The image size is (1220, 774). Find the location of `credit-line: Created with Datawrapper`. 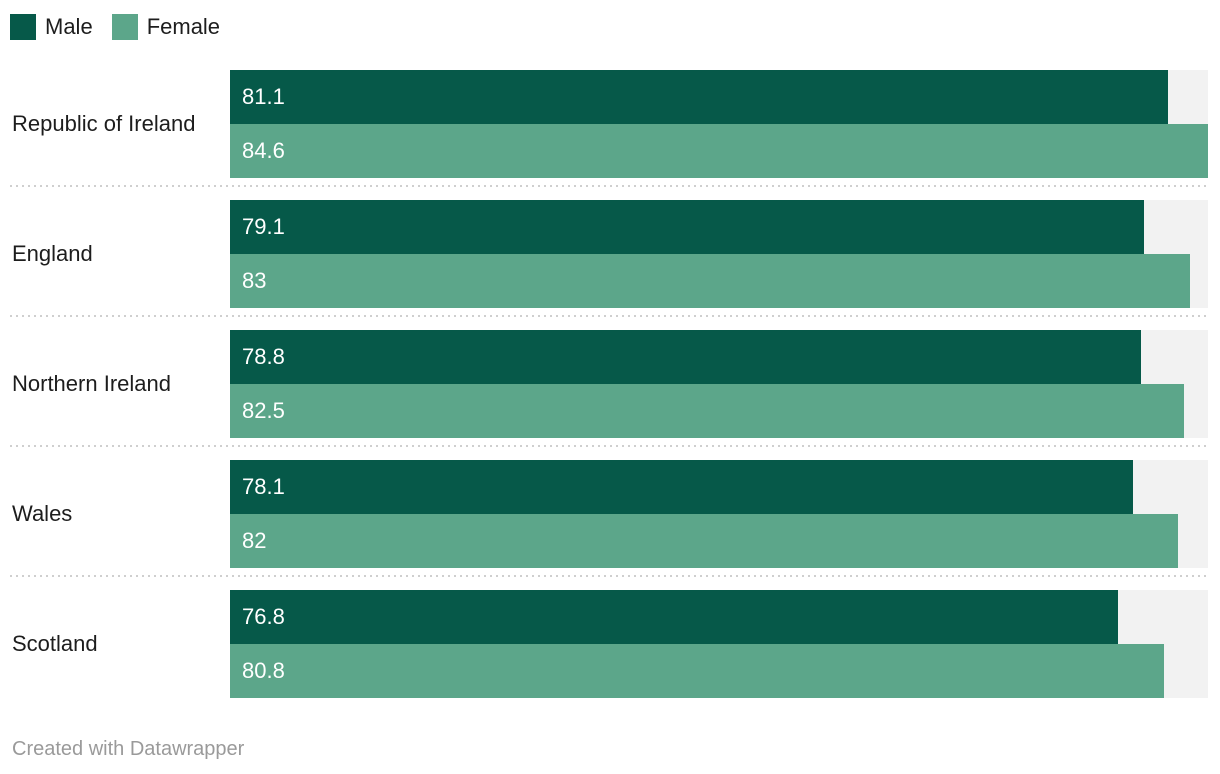

credit-line: Created with Datawrapper is located at coordinates (128, 749).